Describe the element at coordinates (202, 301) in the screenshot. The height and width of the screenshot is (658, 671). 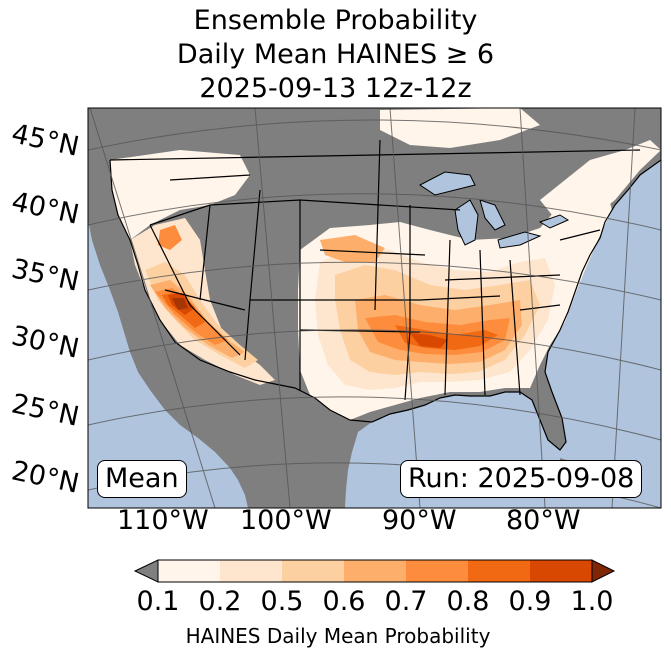
I see `prob-0.2-west` at that location.